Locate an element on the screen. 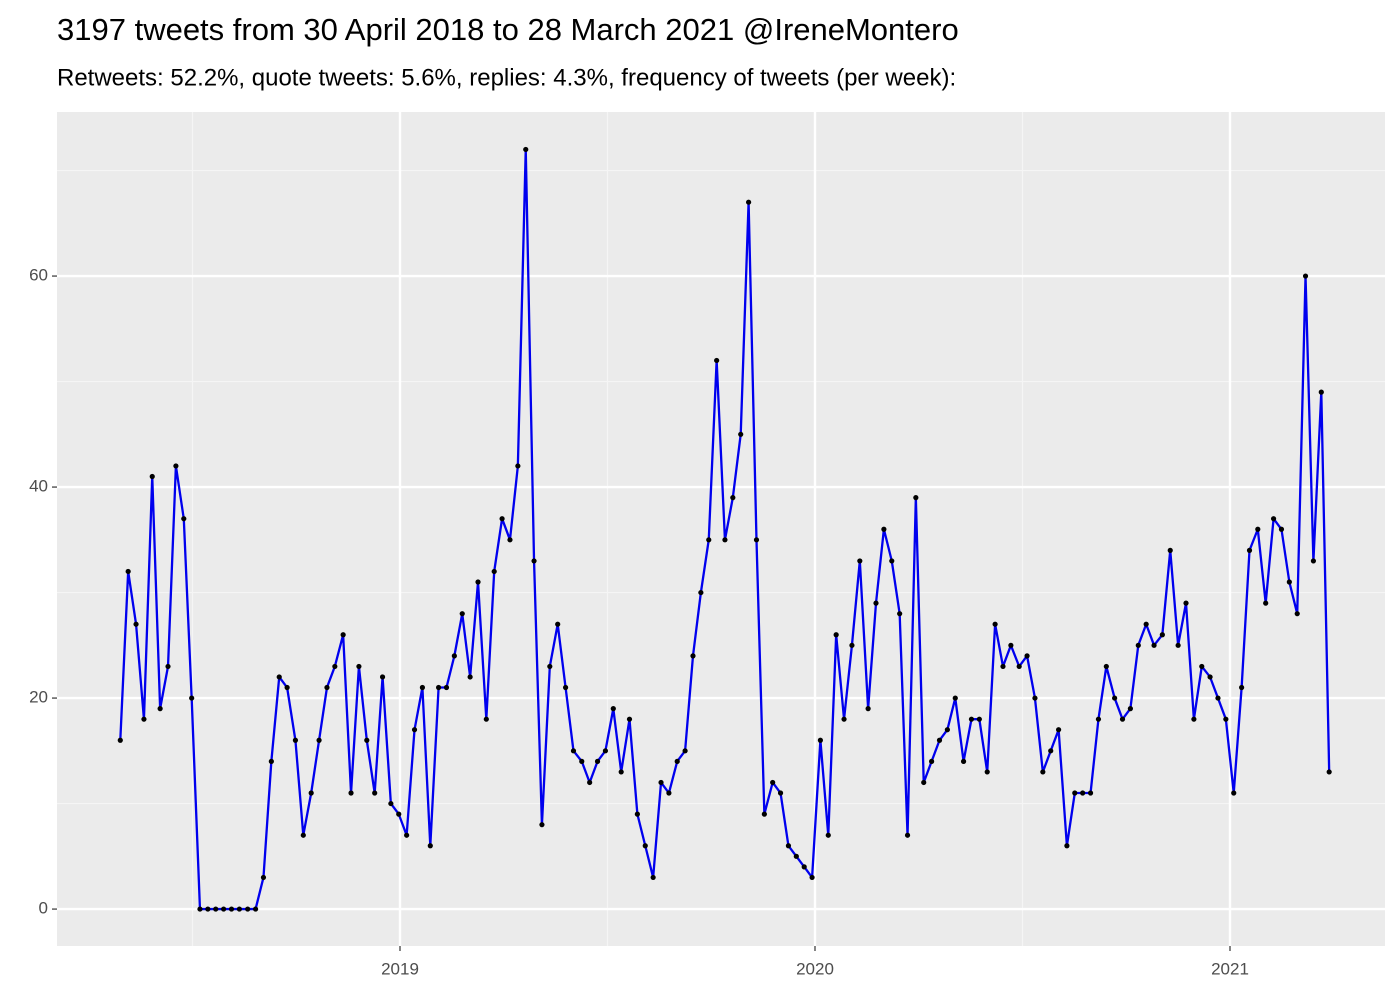 This screenshot has height=1000, width=1400. x-tick-label: 2021 is located at coordinates (1230, 968).